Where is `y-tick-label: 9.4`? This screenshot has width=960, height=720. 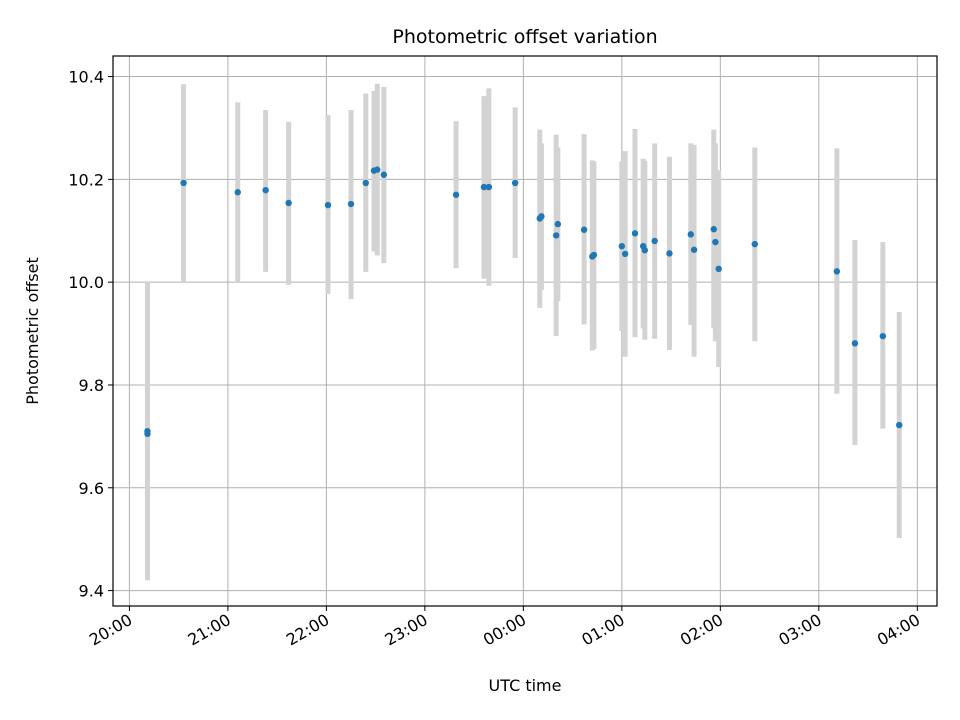
y-tick-label: 9.4 is located at coordinates (91, 591).